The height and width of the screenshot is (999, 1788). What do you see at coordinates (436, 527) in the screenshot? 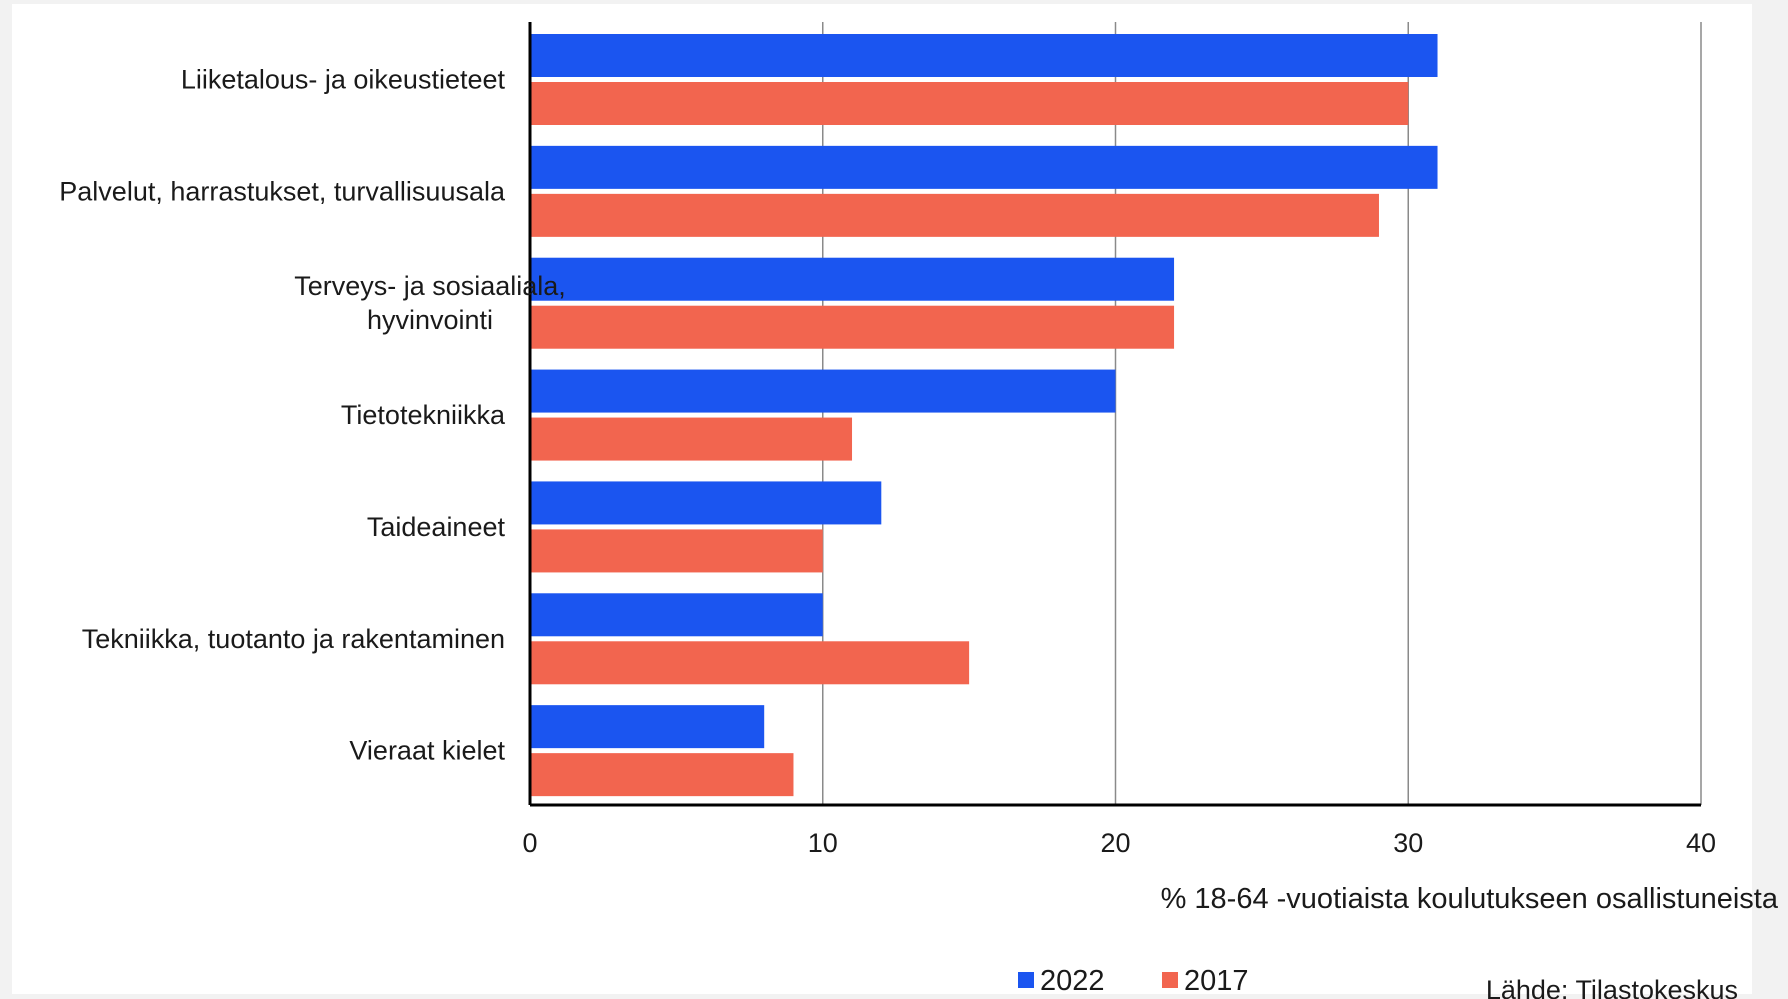
I see `category-label: Taideaineet` at bounding box center [436, 527].